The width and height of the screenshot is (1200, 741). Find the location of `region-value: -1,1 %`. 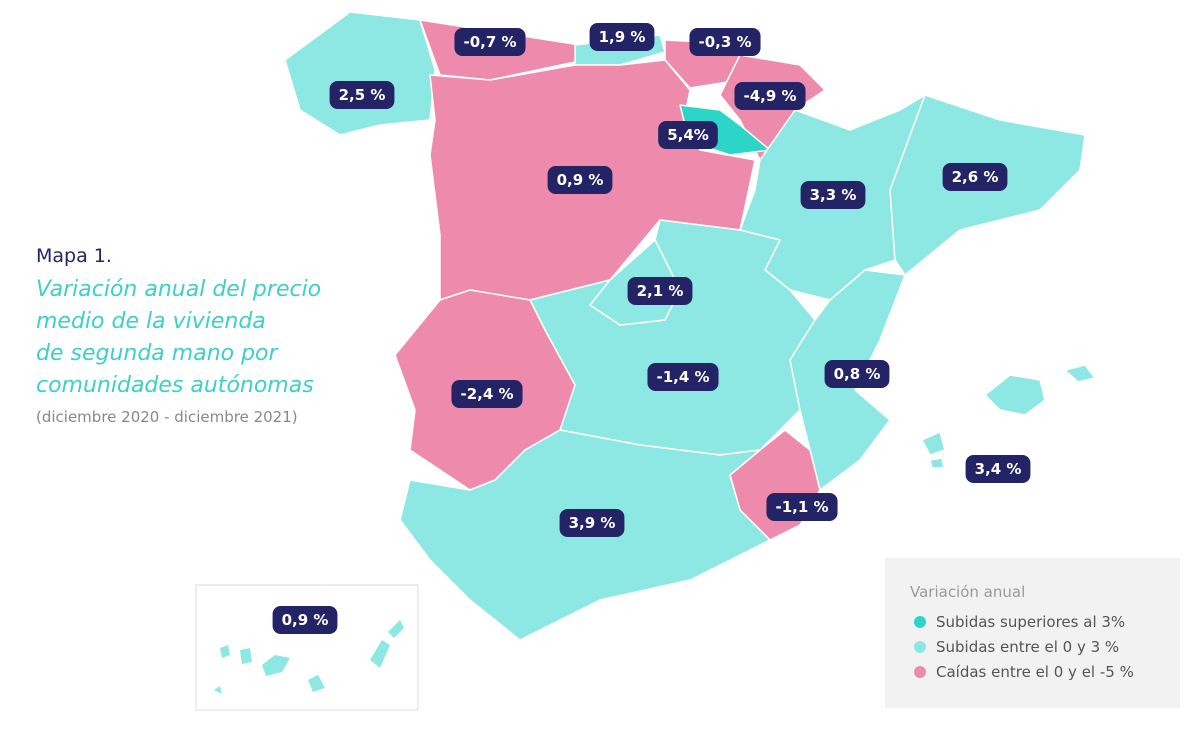

region-value: -1,1 % is located at coordinates (801, 507).